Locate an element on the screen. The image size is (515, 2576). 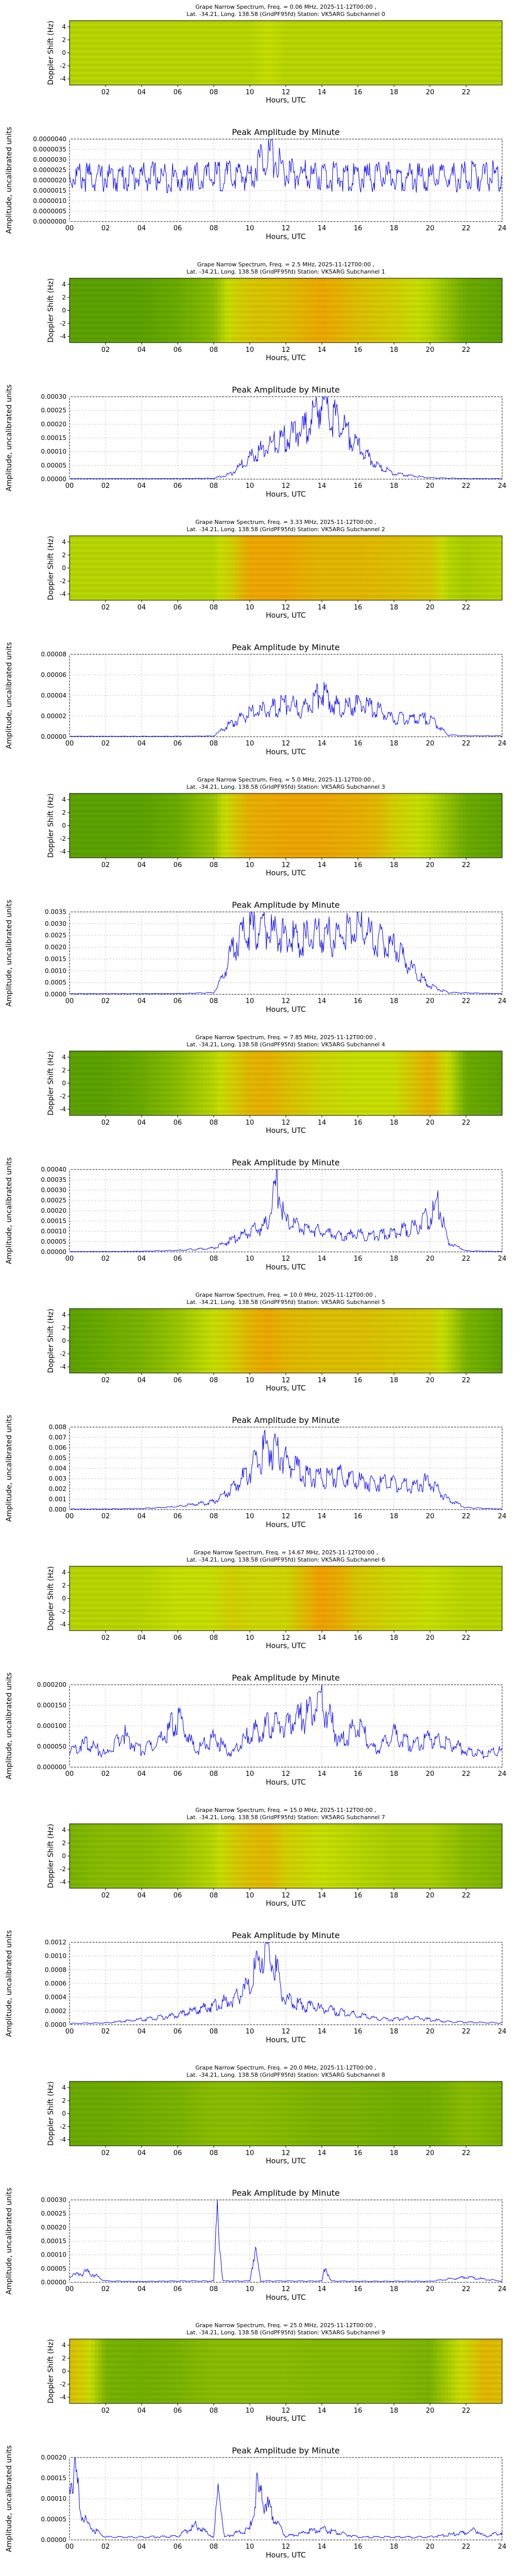
spectrum-xtick-label: 08 is located at coordinates (214, 865).